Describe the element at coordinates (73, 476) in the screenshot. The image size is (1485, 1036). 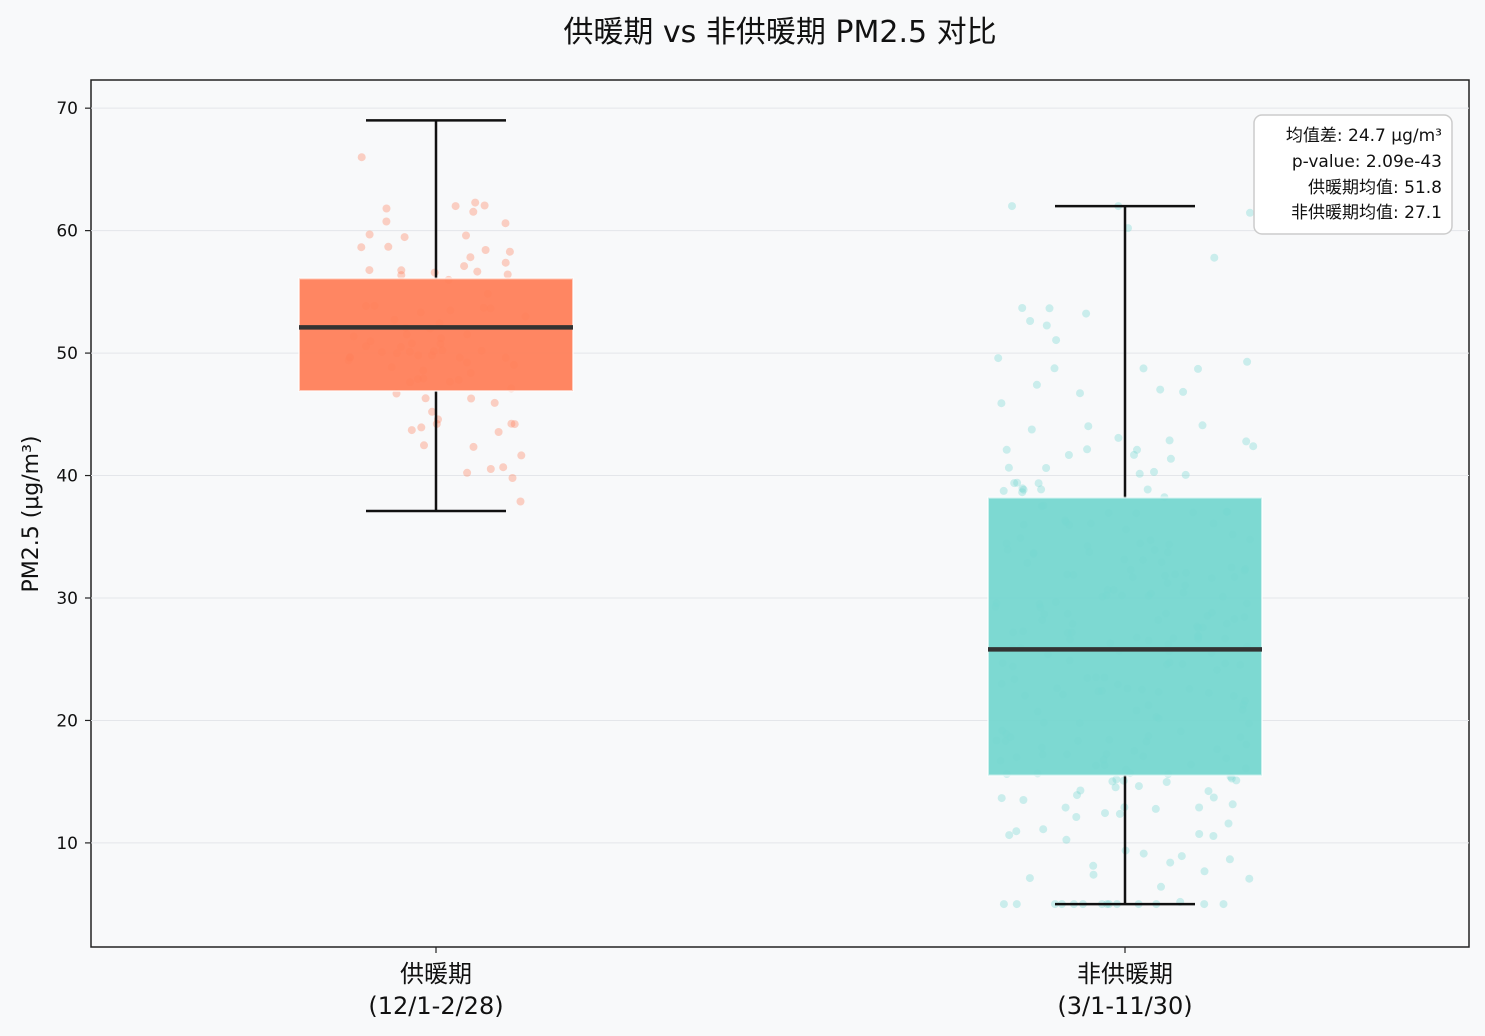
I see `y-axis-ticks: 10 20 30 40 50 60 70` at that location.